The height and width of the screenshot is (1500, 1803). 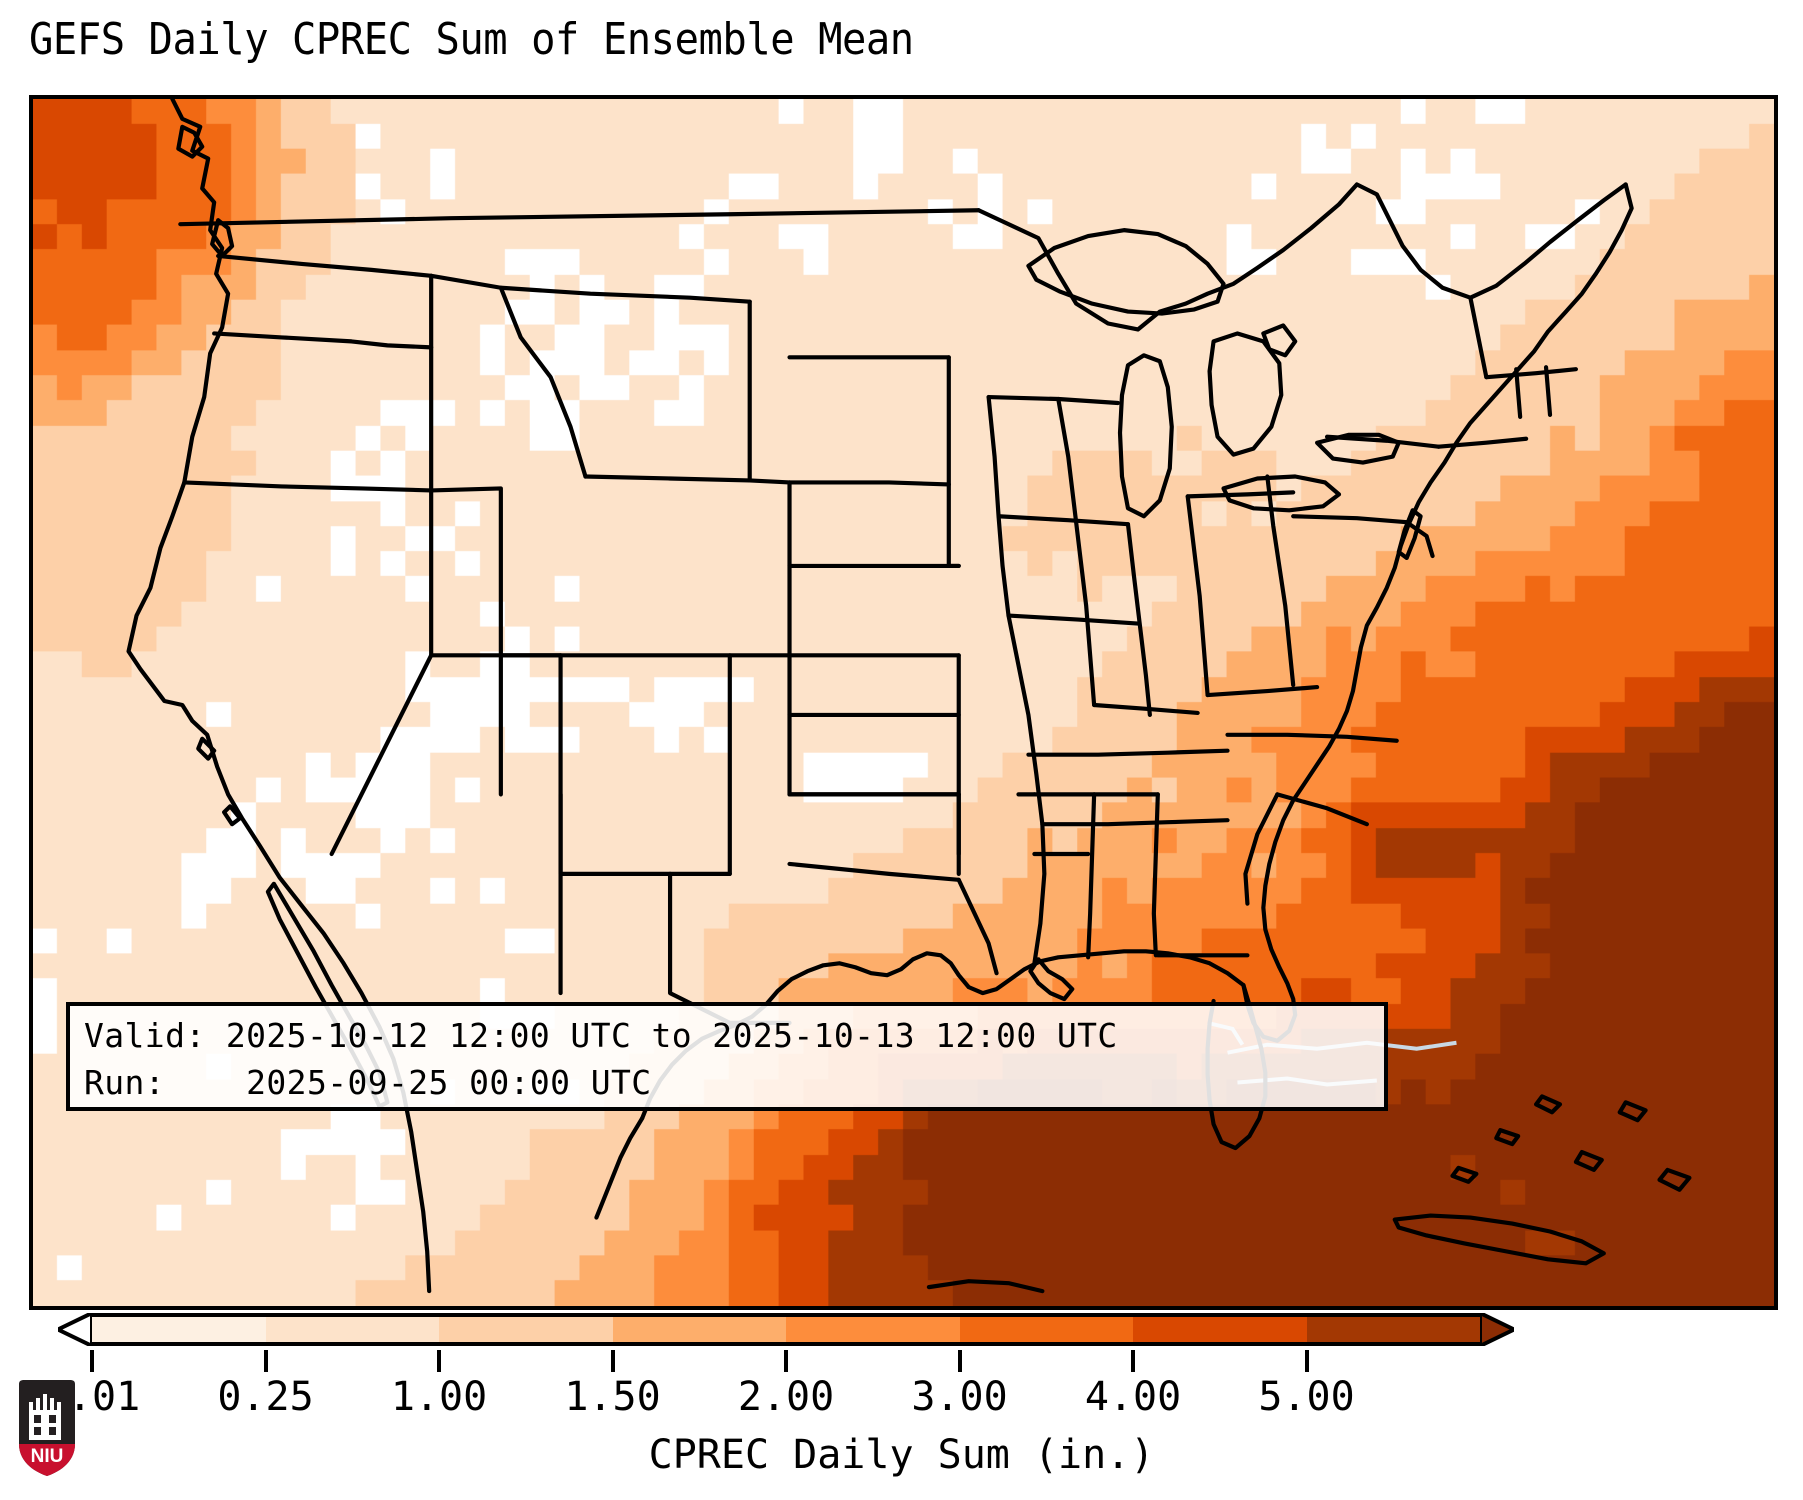 I want to click on niu-logo: NIU, so click(x=47, y=1428).